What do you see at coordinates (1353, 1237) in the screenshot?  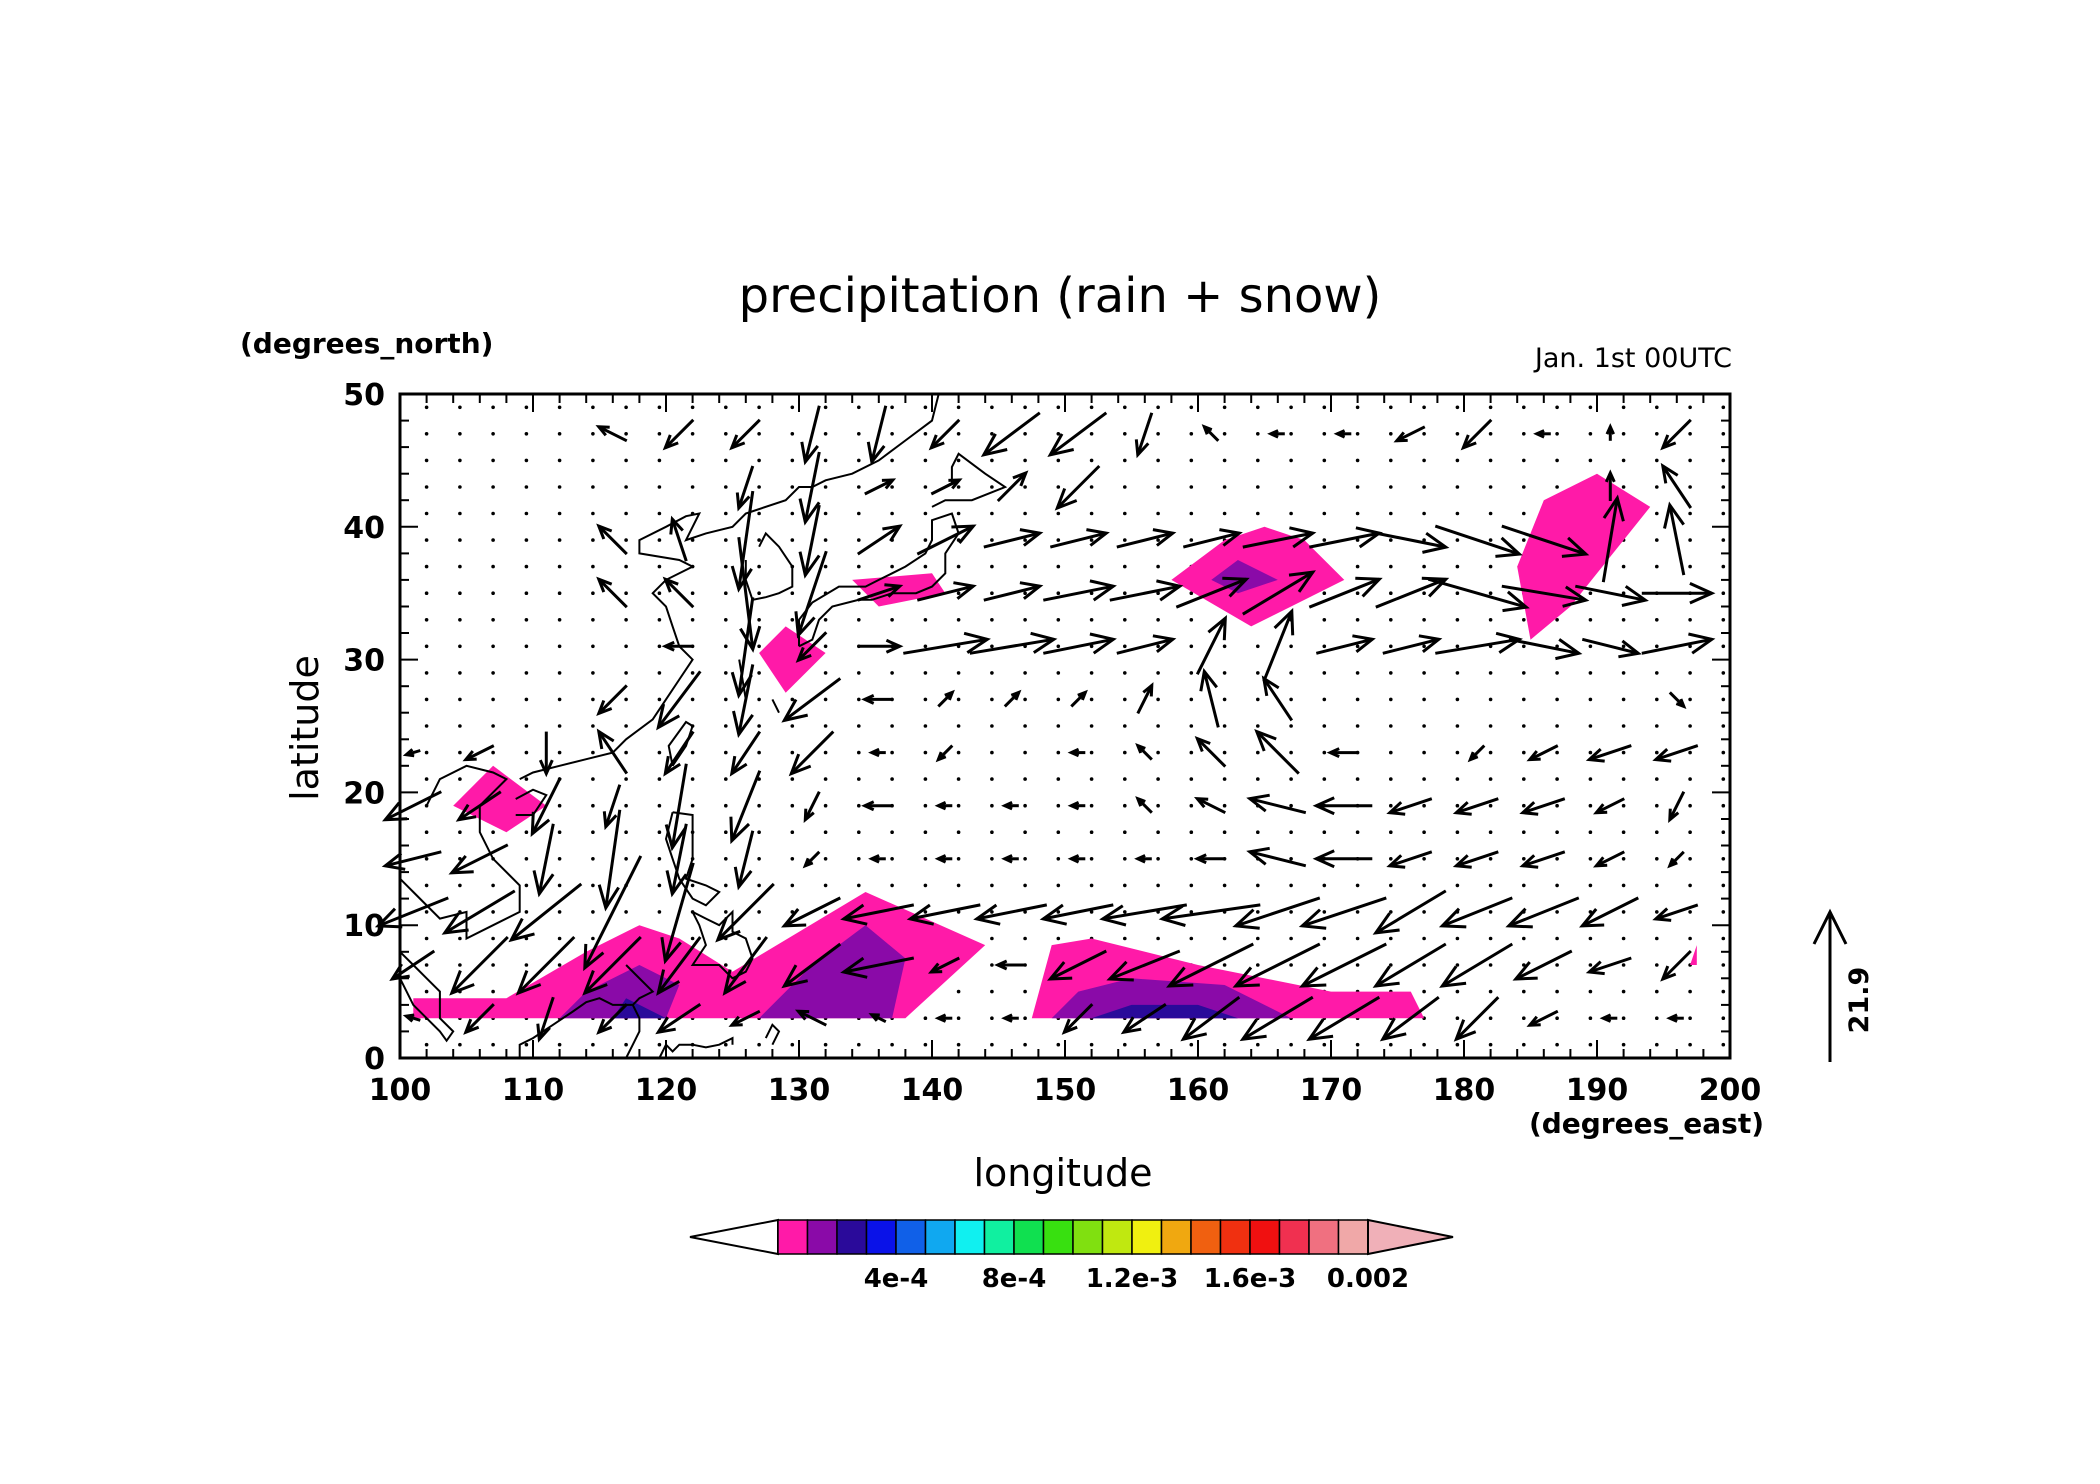 I see `colorbar-swatch` at bounding box center [1353, 1237].